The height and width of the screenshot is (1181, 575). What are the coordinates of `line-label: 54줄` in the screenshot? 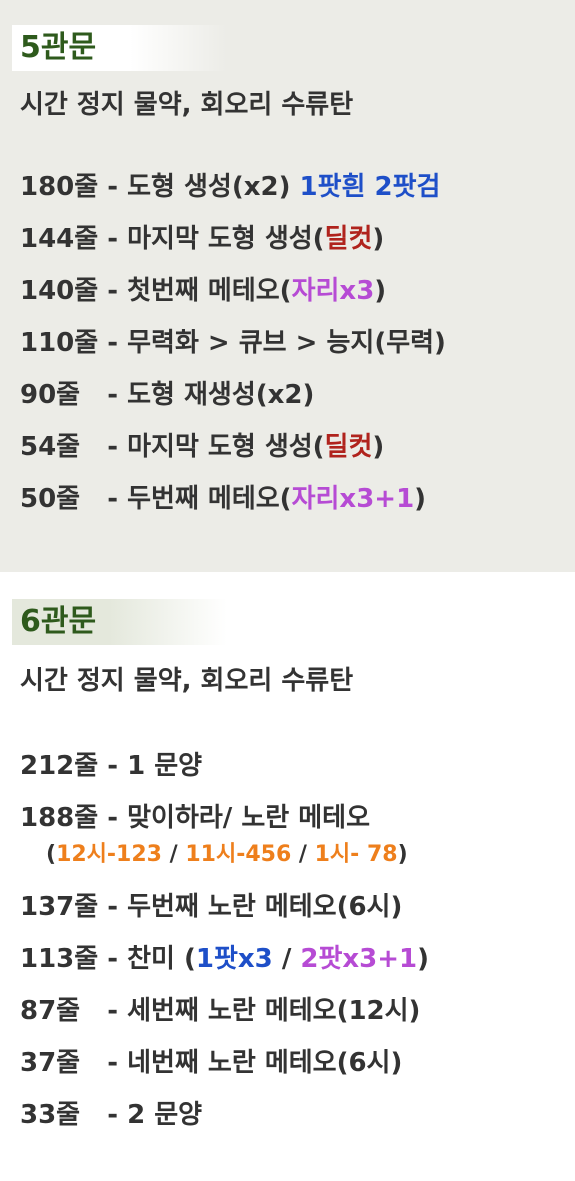 It's located at (50, 447).